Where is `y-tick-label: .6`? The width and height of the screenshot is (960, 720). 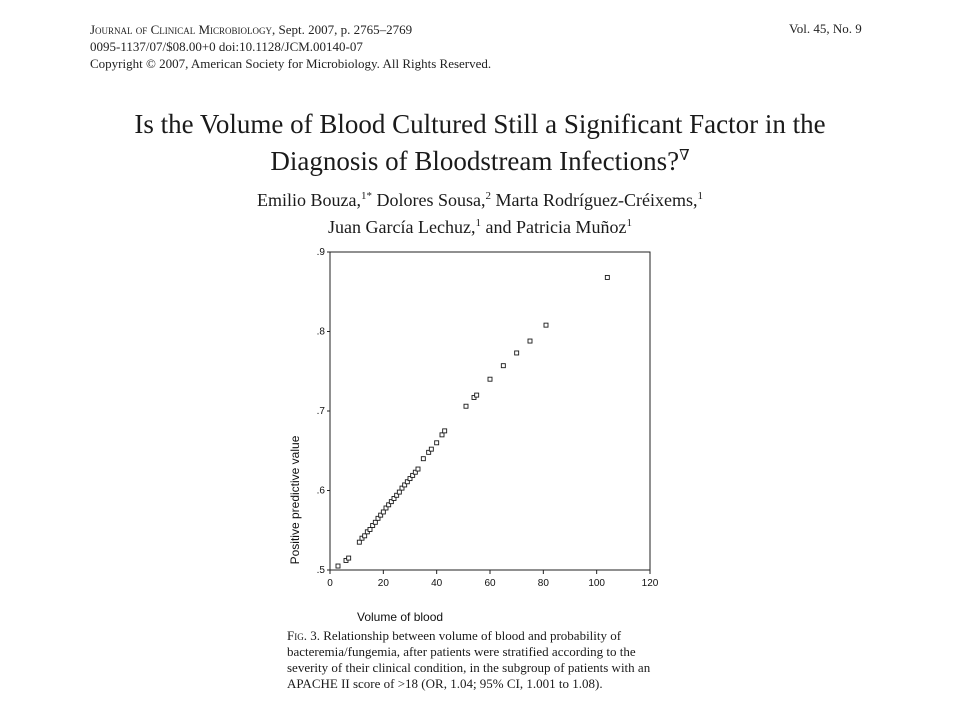 y-tick-label: .6 is located at coordinates (321, 491).